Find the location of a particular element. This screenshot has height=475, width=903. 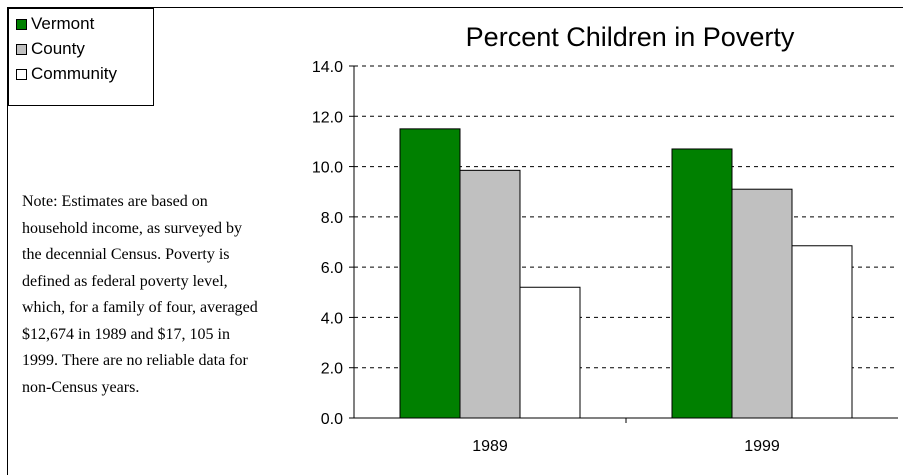

legend-swatch-community is located at coordinates (21, 74).